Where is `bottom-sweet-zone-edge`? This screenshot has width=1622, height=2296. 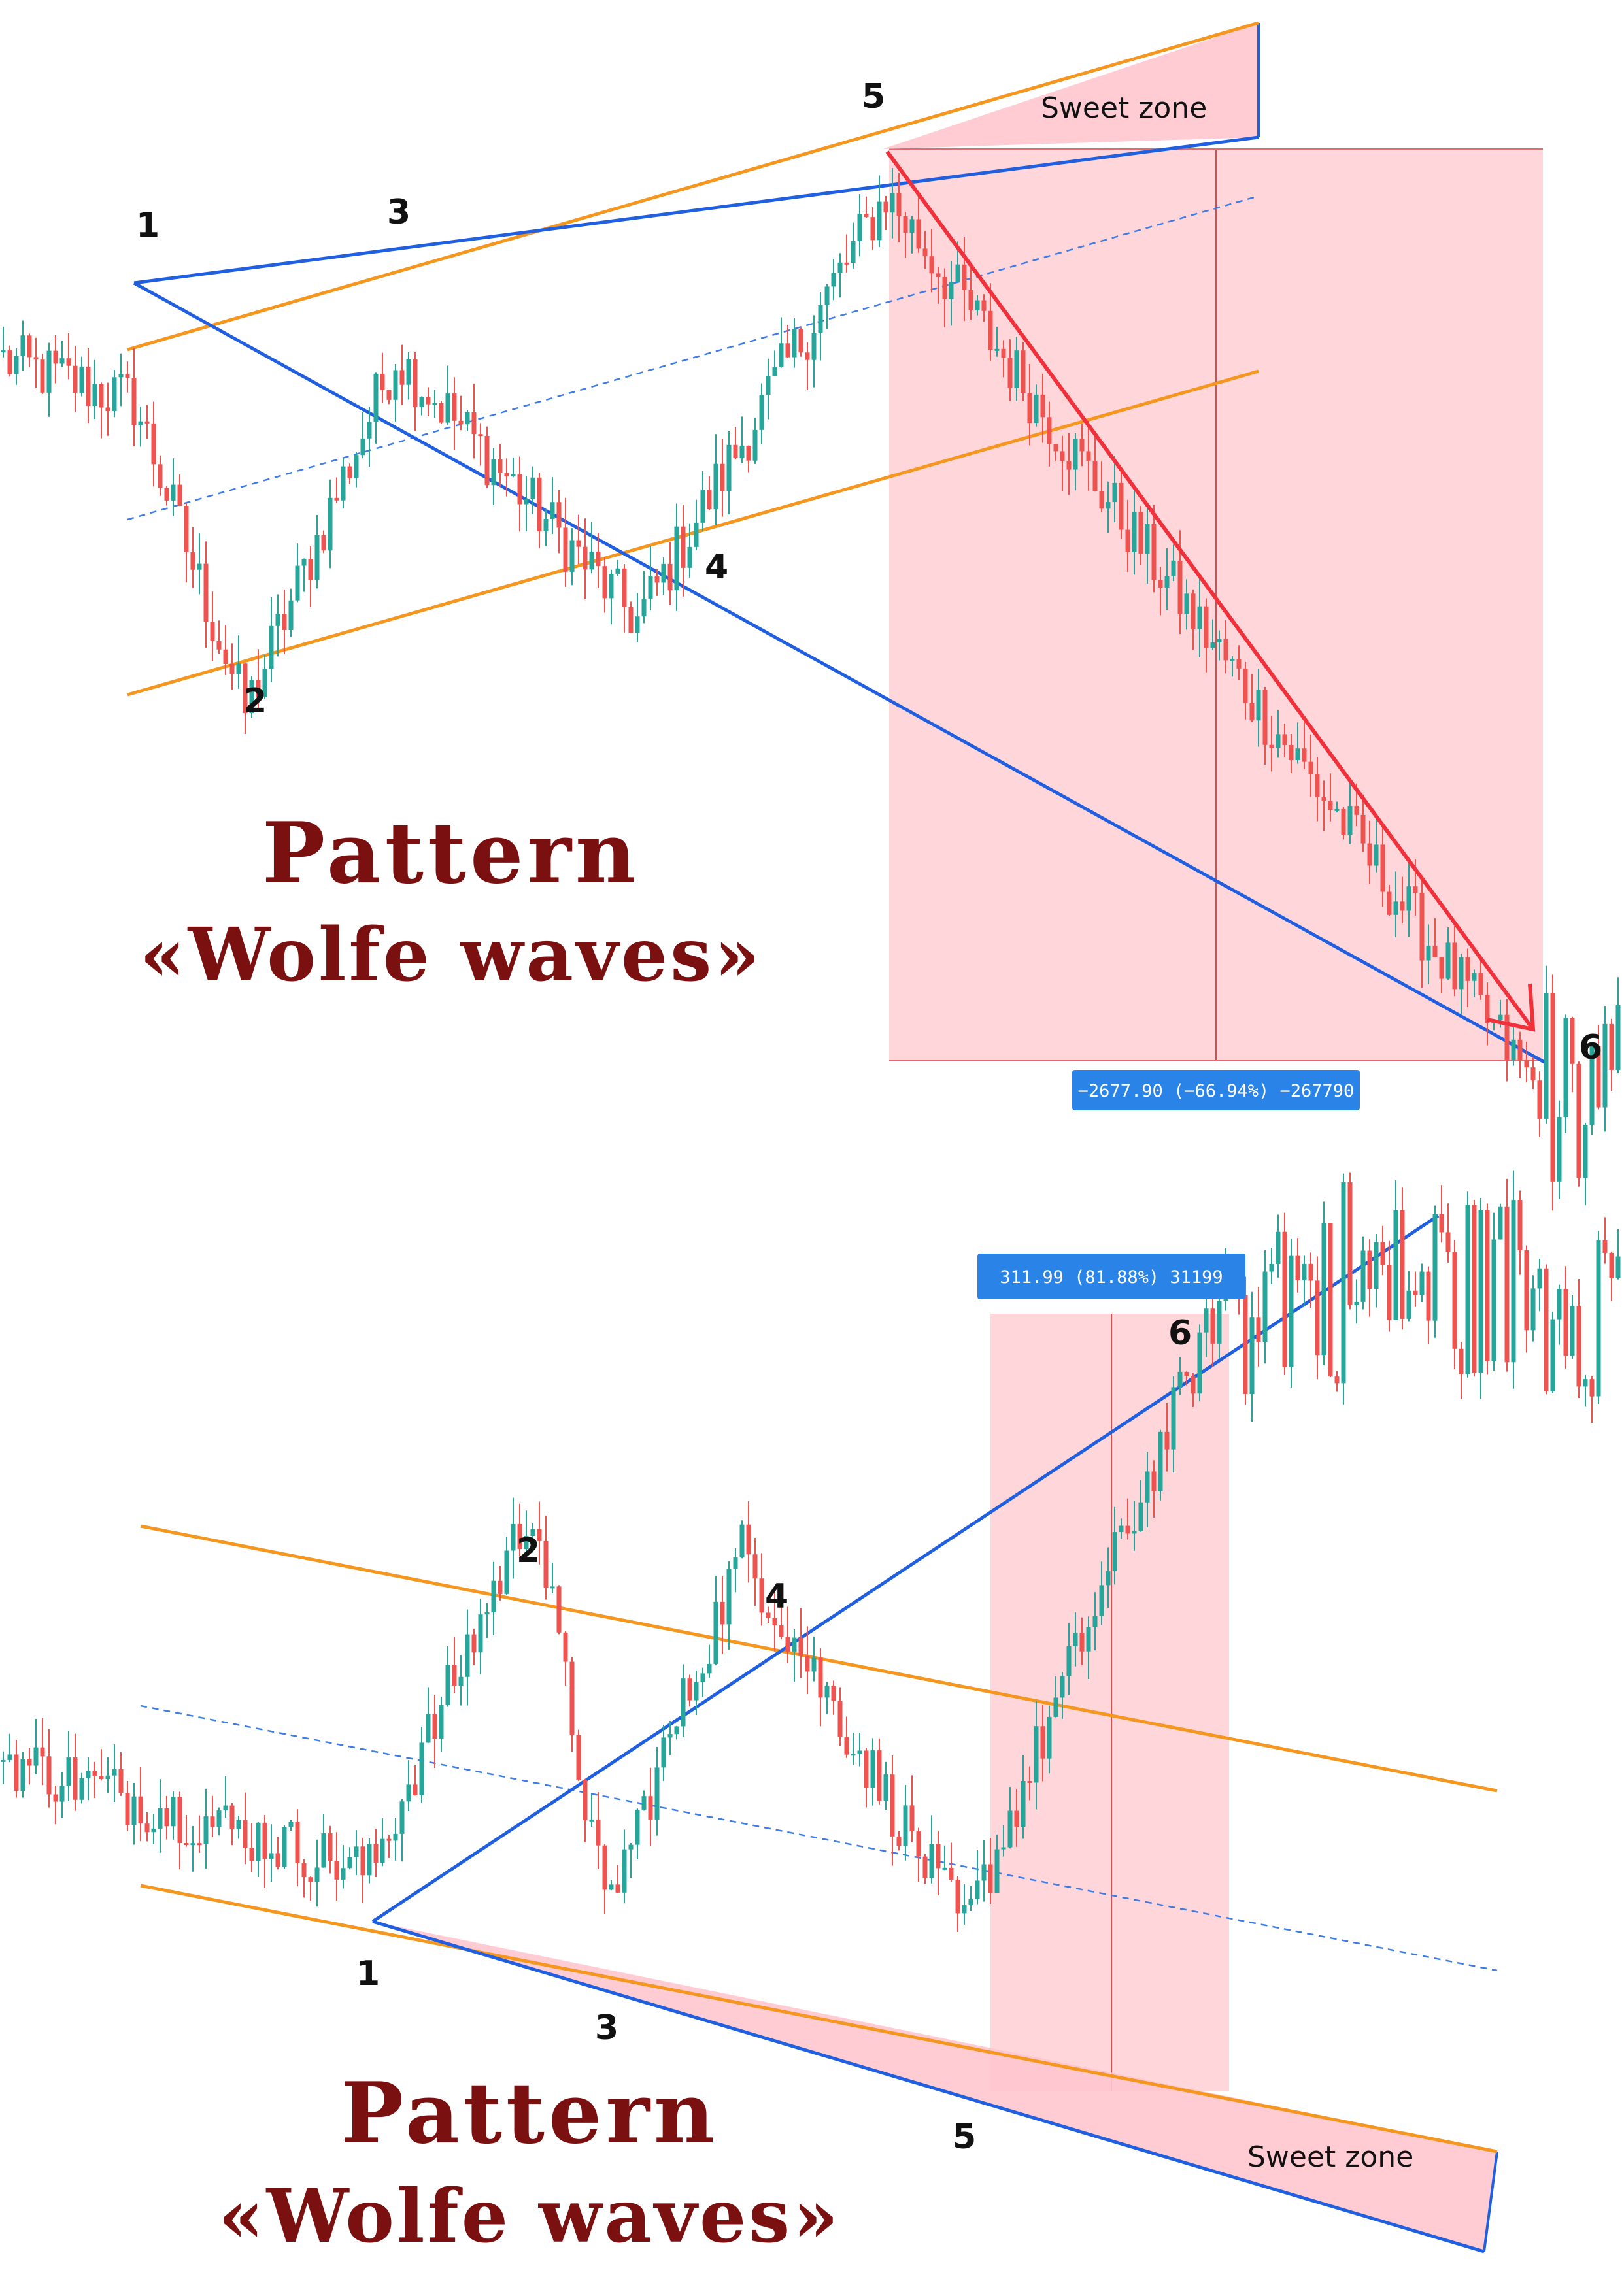 bottom-sweet-zone-edge is located at coordinates (1490, 2201).